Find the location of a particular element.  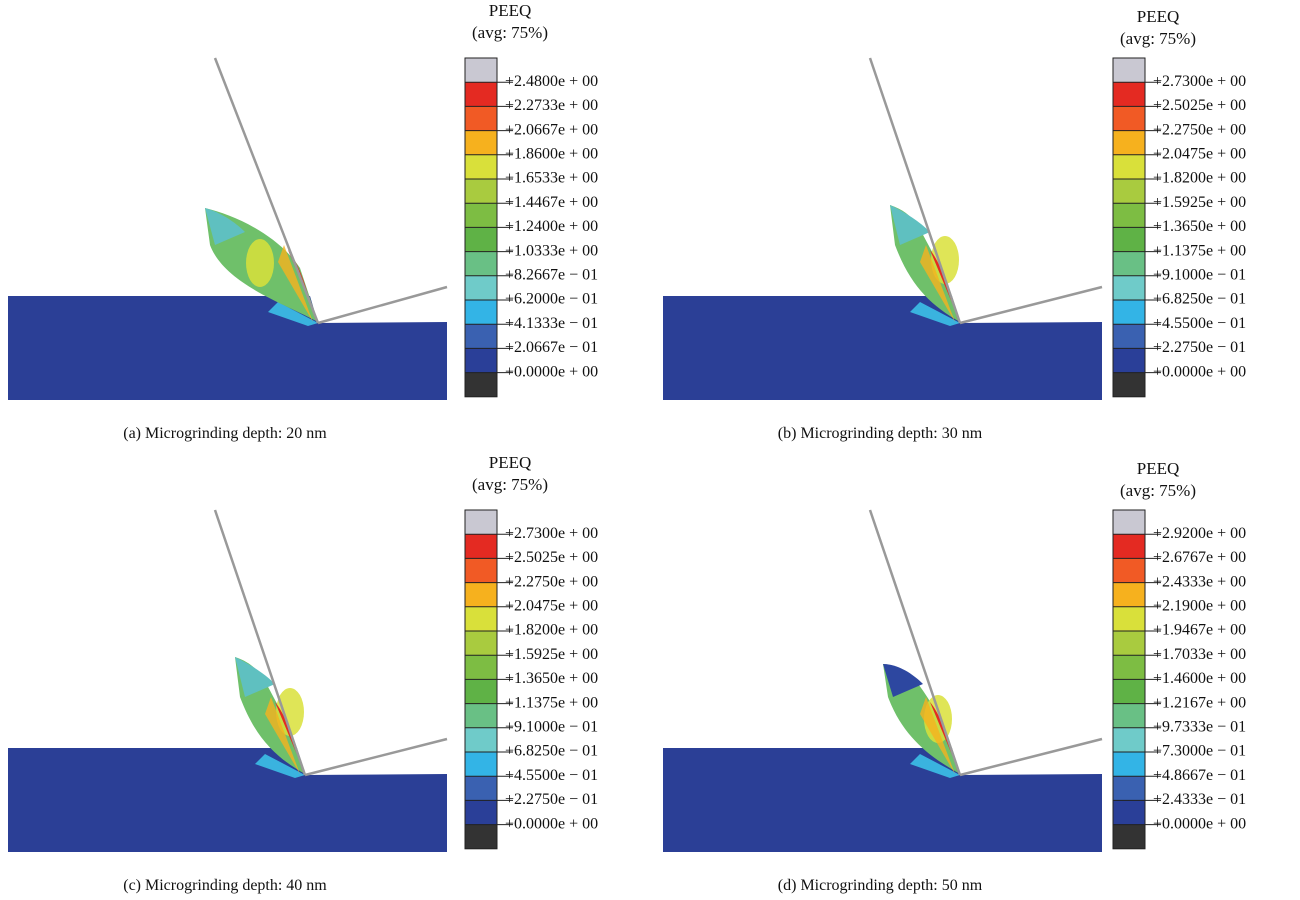

legend-label: +9.7333e − 01 is located at coordinates (1199, 726).